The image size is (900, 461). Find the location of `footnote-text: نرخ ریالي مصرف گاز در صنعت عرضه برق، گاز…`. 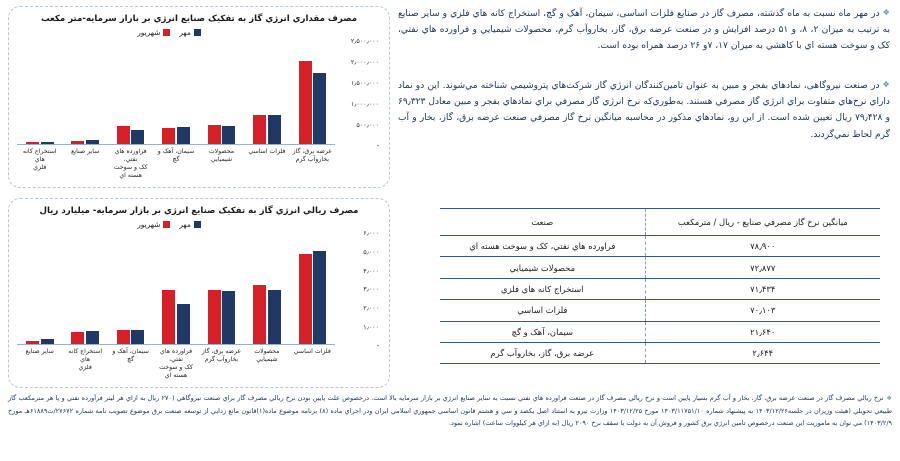

footnote-text: نرخ ریالي مصرف گاز در صنعت عرضه برق، گاز… is located at coordinates (450, 411).